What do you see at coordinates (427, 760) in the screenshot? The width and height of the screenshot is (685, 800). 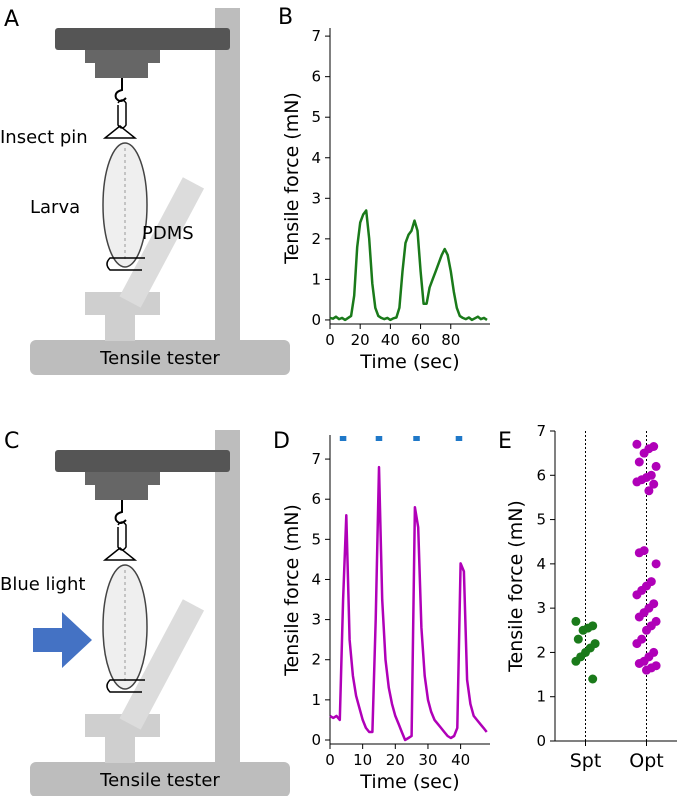 I see `x-tick-label: 30` at bounding box center [427, 760].